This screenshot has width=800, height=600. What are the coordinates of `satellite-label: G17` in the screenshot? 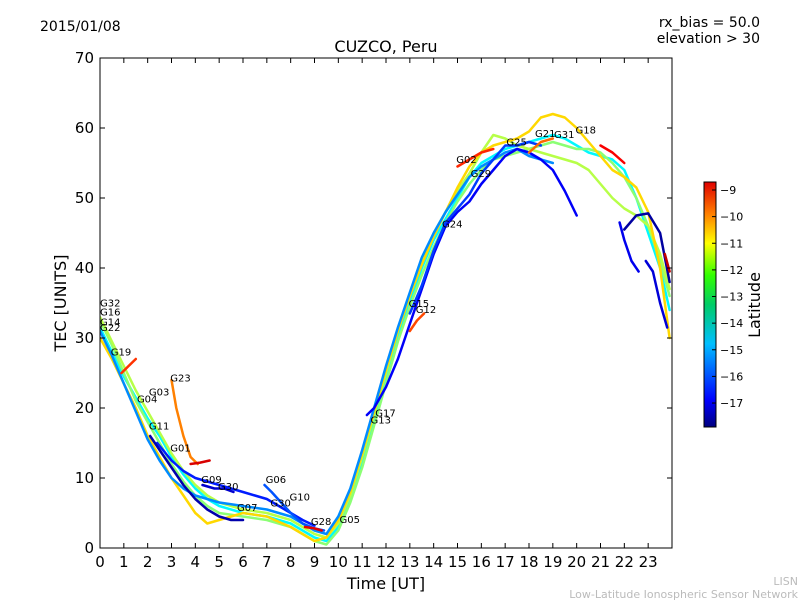 It's located at (385, 413).